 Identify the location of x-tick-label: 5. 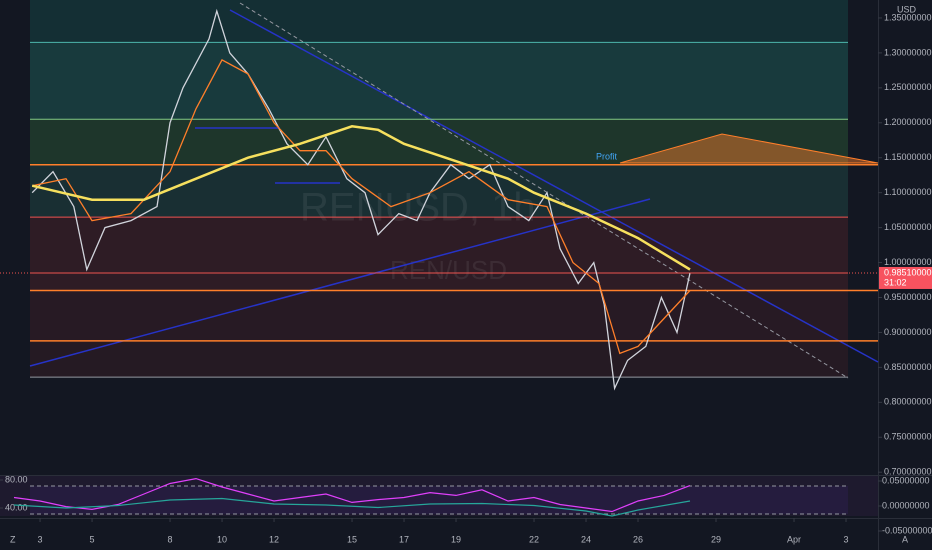
(92, 539).